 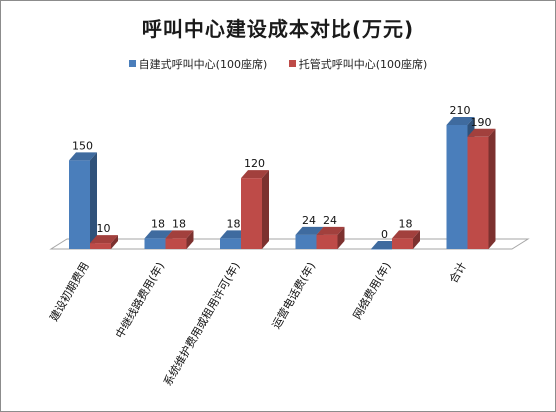 What do you see at coordinates (293, 296) in the screenshot?
I see `category-label-3: 运营电话费(年)` at bounding box center [293, 296].